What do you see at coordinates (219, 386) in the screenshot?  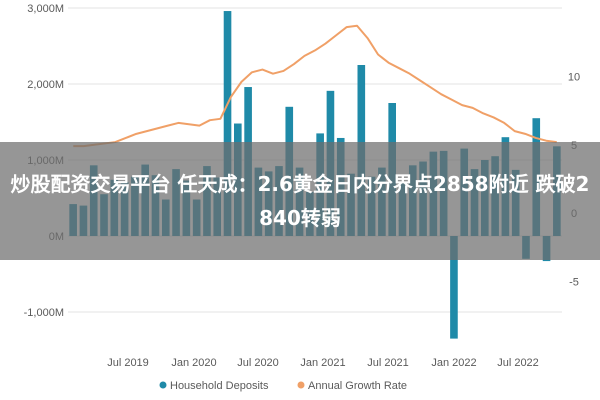 I see `legend-label-household-deposits: Household Deposits` at bounding box center [219, 386].